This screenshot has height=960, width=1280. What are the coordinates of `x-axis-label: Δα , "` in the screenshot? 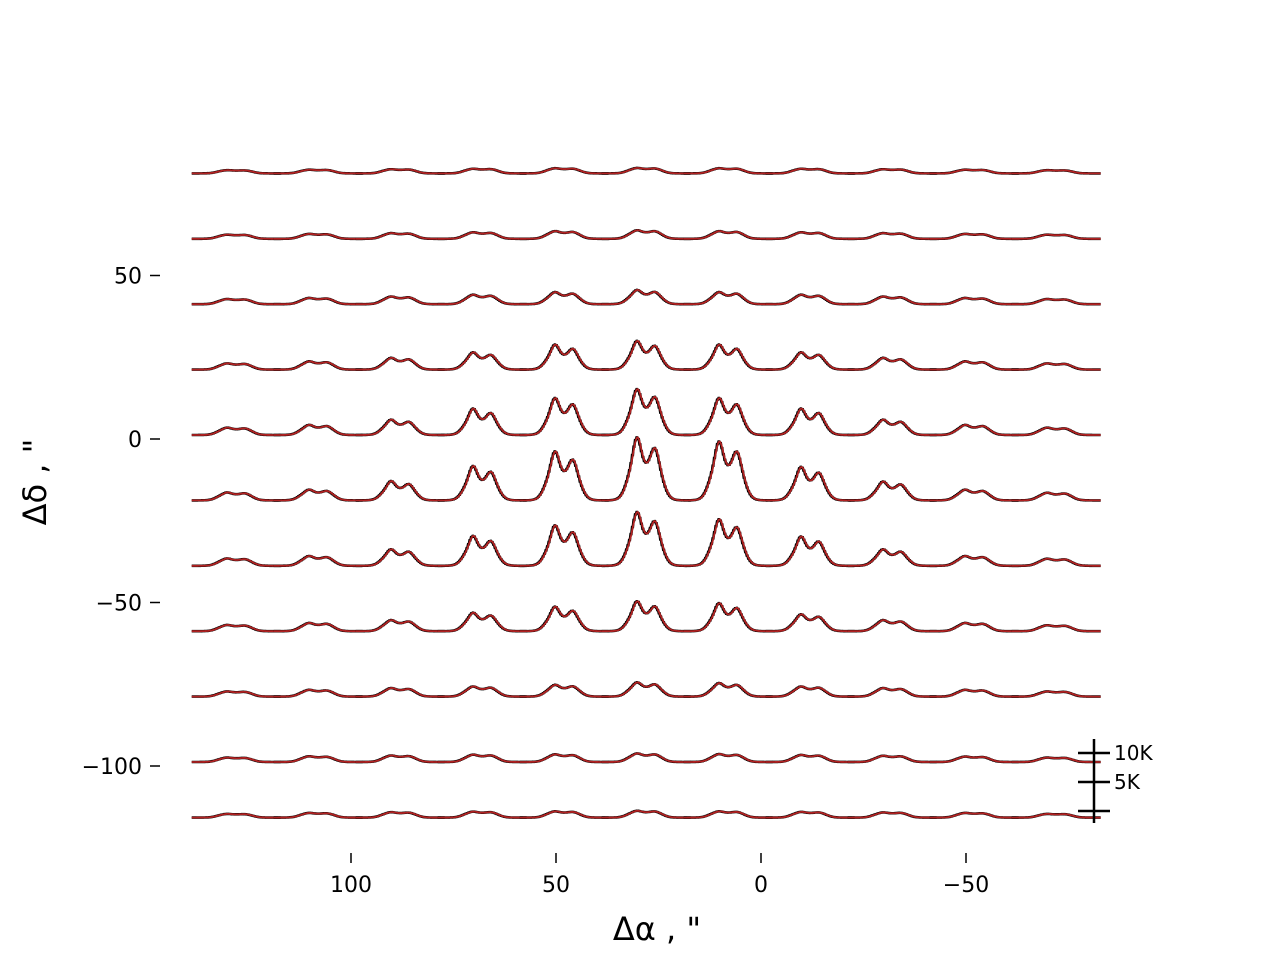 It's located at (657, 929).